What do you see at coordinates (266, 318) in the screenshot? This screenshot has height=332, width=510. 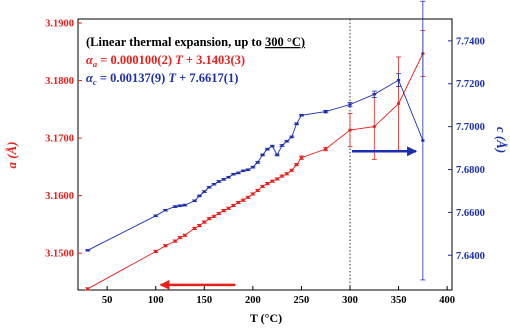 I see `x-axis-label: T (°C)` at bounding box center [266, 318].